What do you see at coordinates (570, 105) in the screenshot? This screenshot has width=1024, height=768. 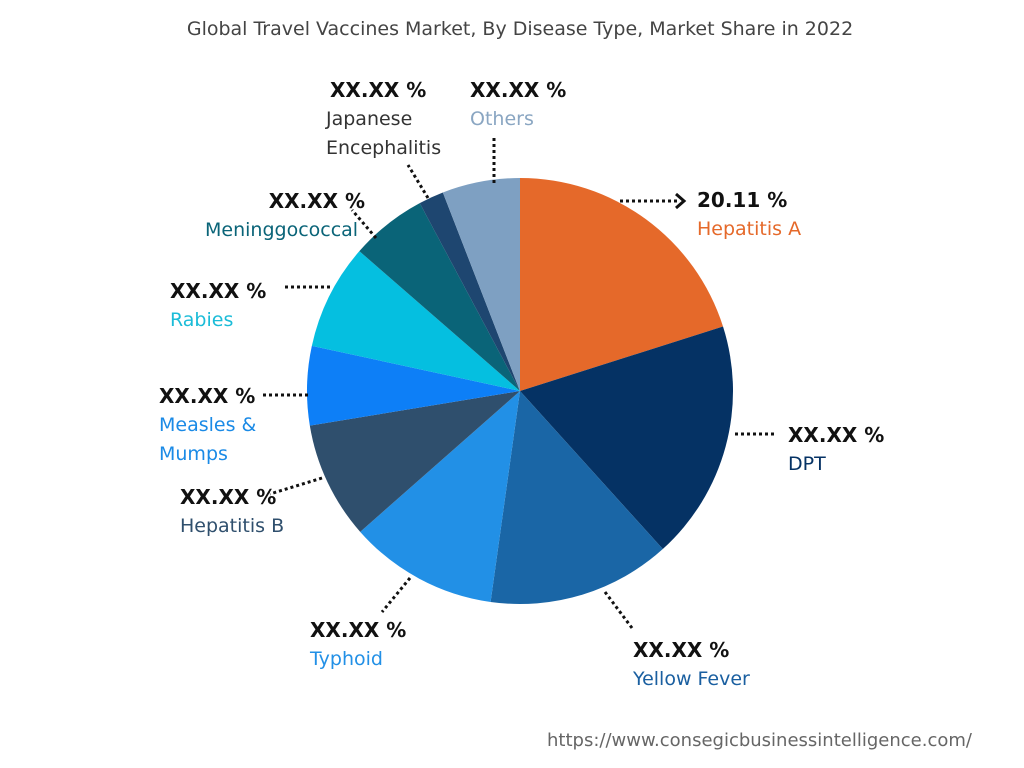 I see `slice-label: XX.XX % Others` at bounding box center [570, 105].